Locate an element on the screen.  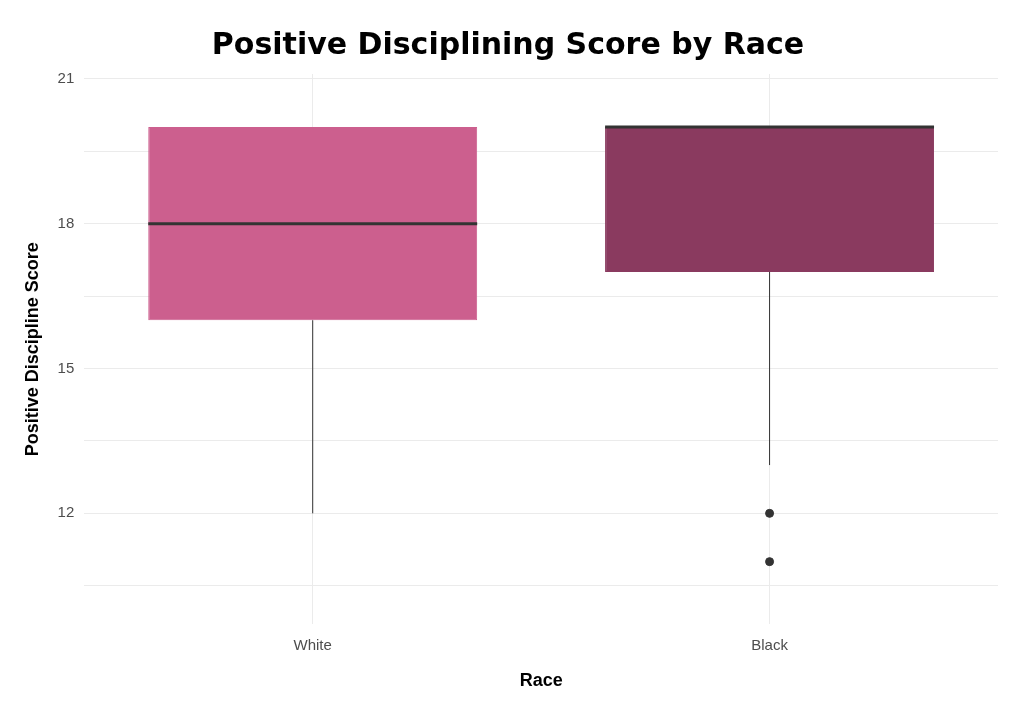
y-axis-title: Positive Discipline Score is located at coordinates (31, 349).